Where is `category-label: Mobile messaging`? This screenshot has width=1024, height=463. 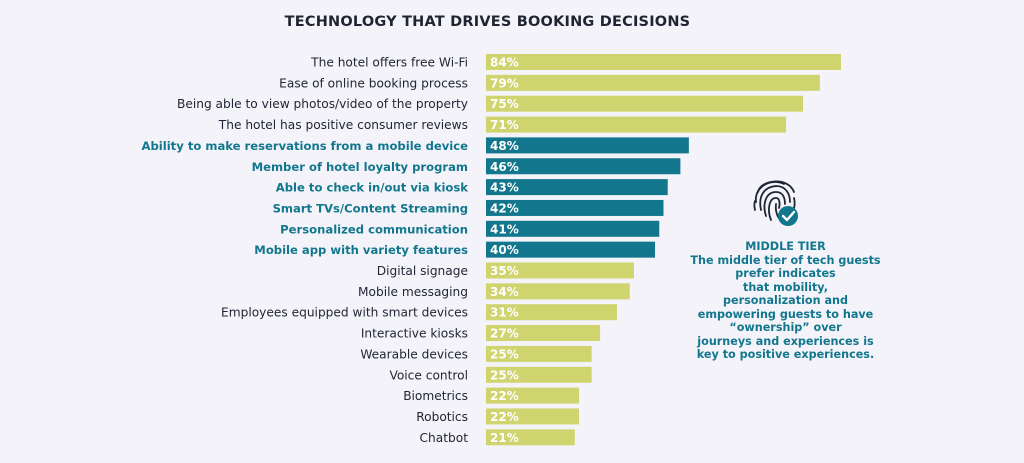 category-label: Mobile messaging is located at coordinates (413, 292).